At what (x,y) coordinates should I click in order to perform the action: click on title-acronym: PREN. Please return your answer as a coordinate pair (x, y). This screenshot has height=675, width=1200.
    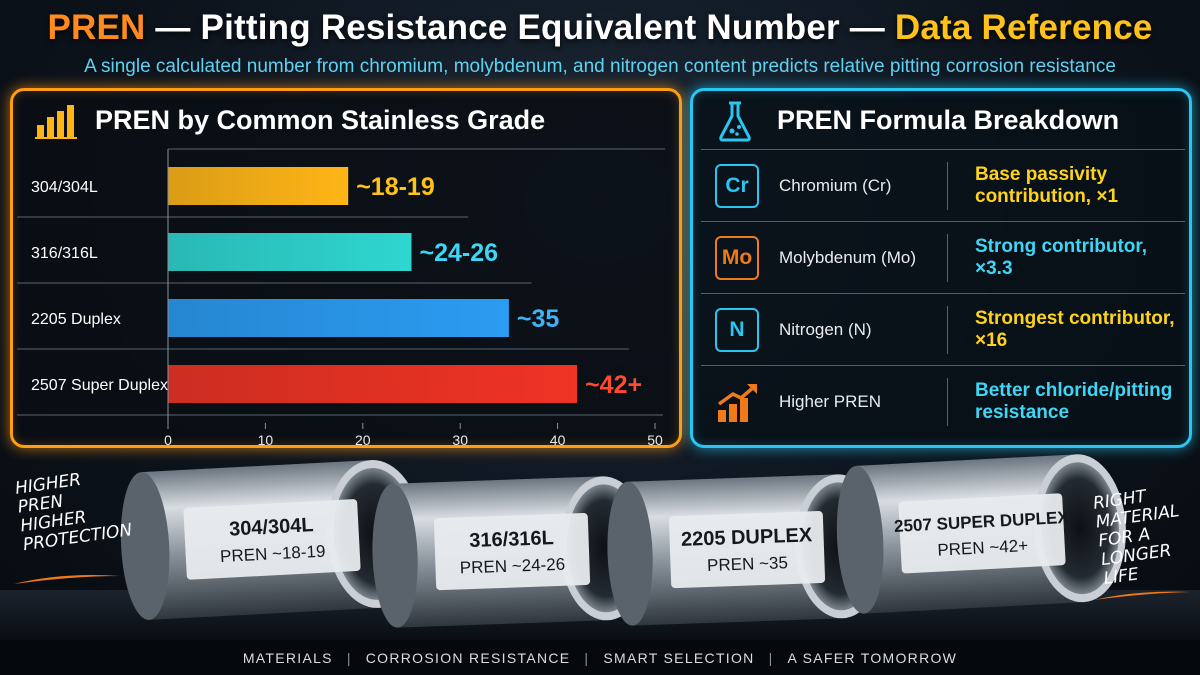
    Looking at the image, I should click on (96, 27).